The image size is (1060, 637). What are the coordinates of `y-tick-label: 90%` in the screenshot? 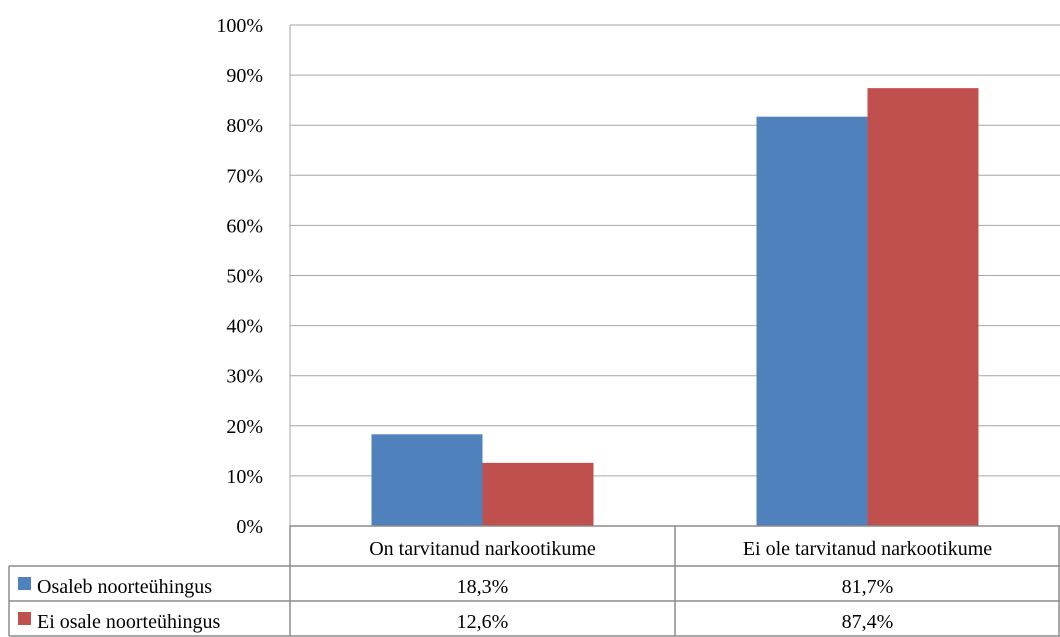 It's located at (244, 76).